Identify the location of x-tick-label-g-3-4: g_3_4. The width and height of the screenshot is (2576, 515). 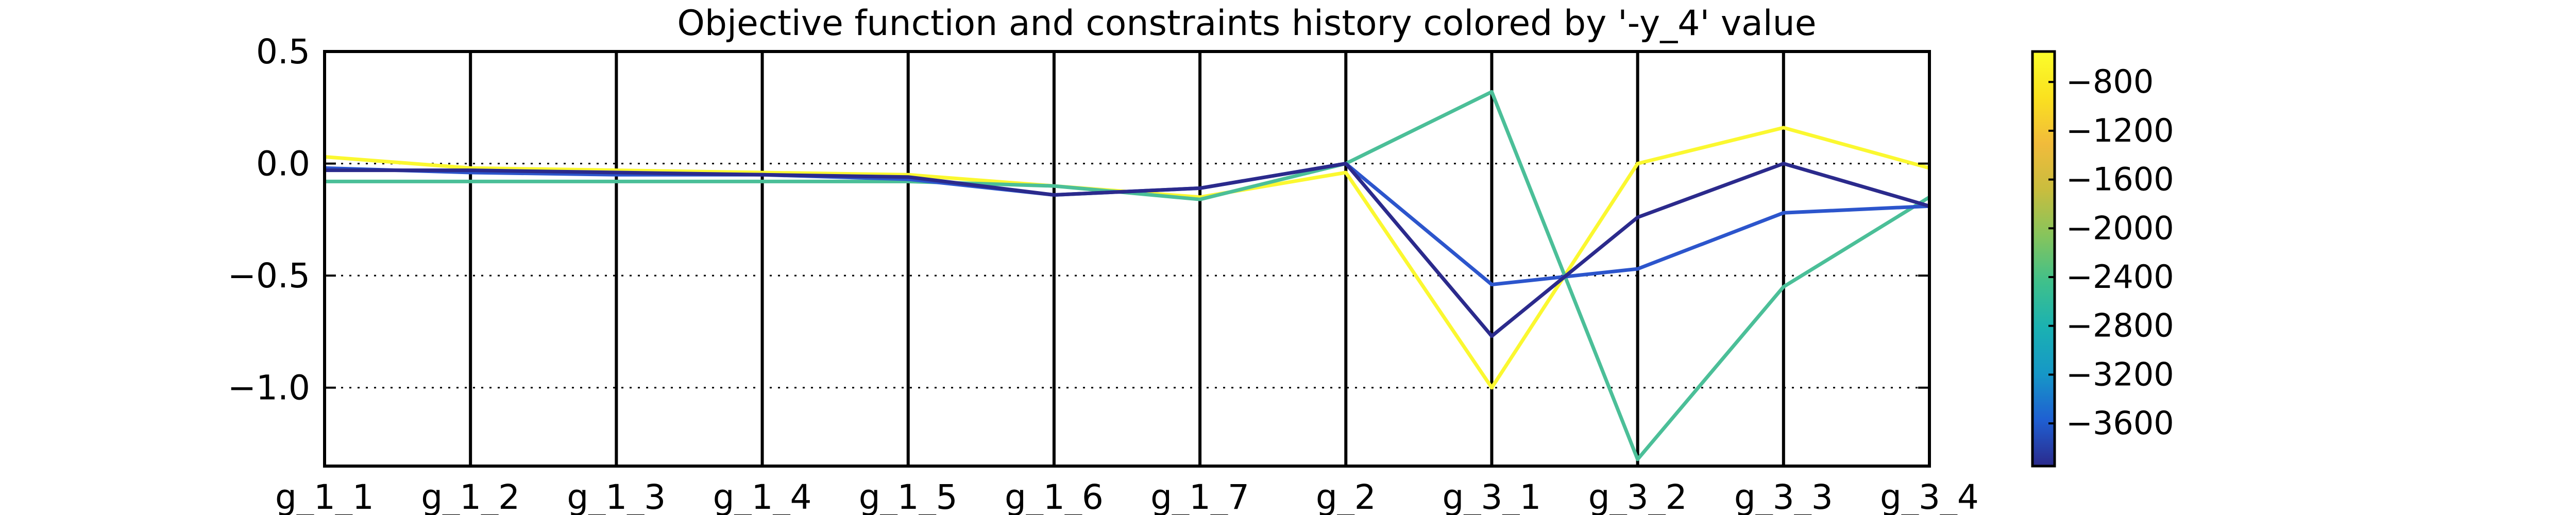
(1929, 496).